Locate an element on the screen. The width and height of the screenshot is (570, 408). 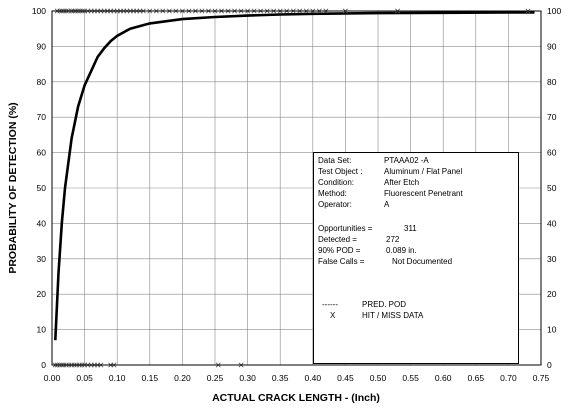
y-tick-label-left: 60 is located at coordinates (42, 153).